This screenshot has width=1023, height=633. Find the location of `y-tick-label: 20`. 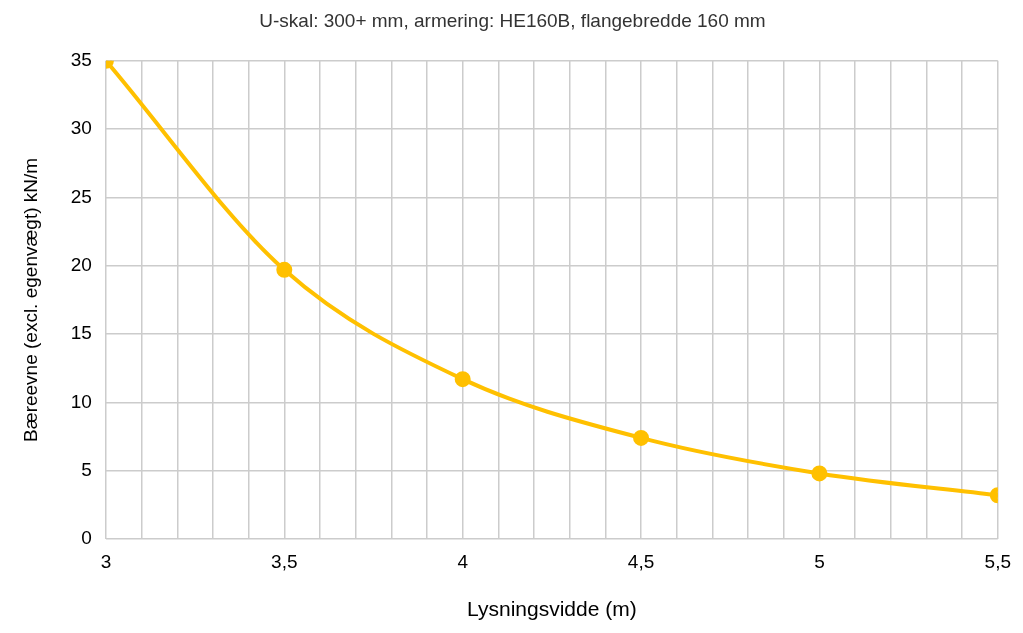

y-tick-label: 20 is located at coordinates (81, 264).